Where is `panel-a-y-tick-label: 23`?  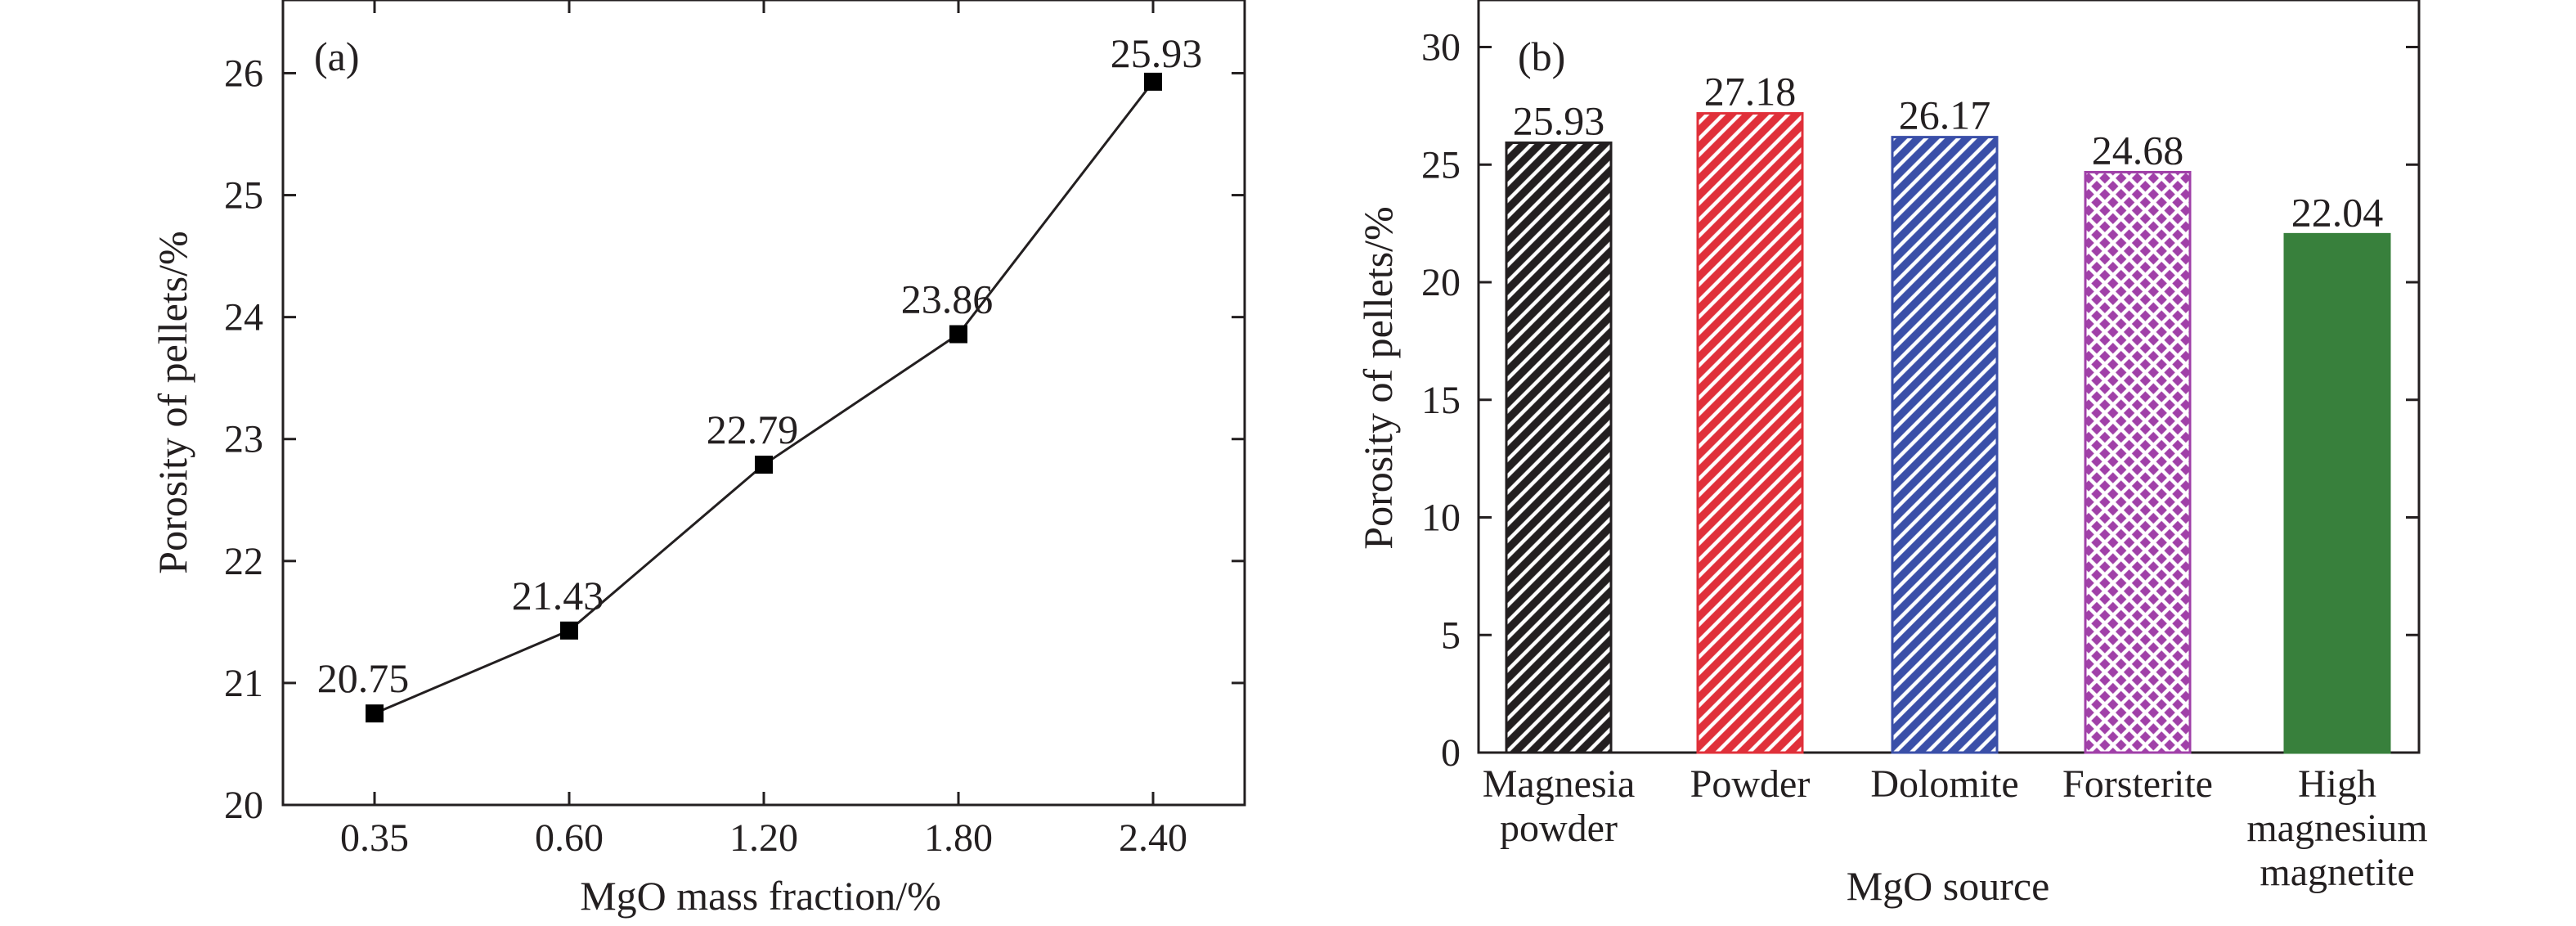
panel-a-y-tick-label: 23 is located at coordinates (244, 439).